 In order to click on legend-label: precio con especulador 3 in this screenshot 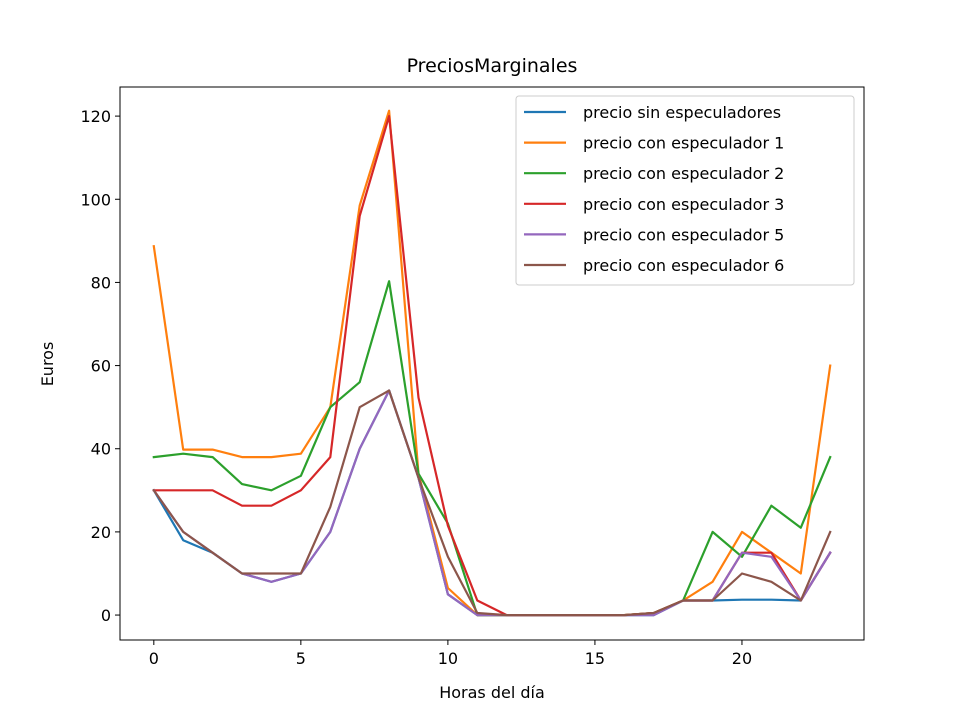, I will do `click(683, 204)`.